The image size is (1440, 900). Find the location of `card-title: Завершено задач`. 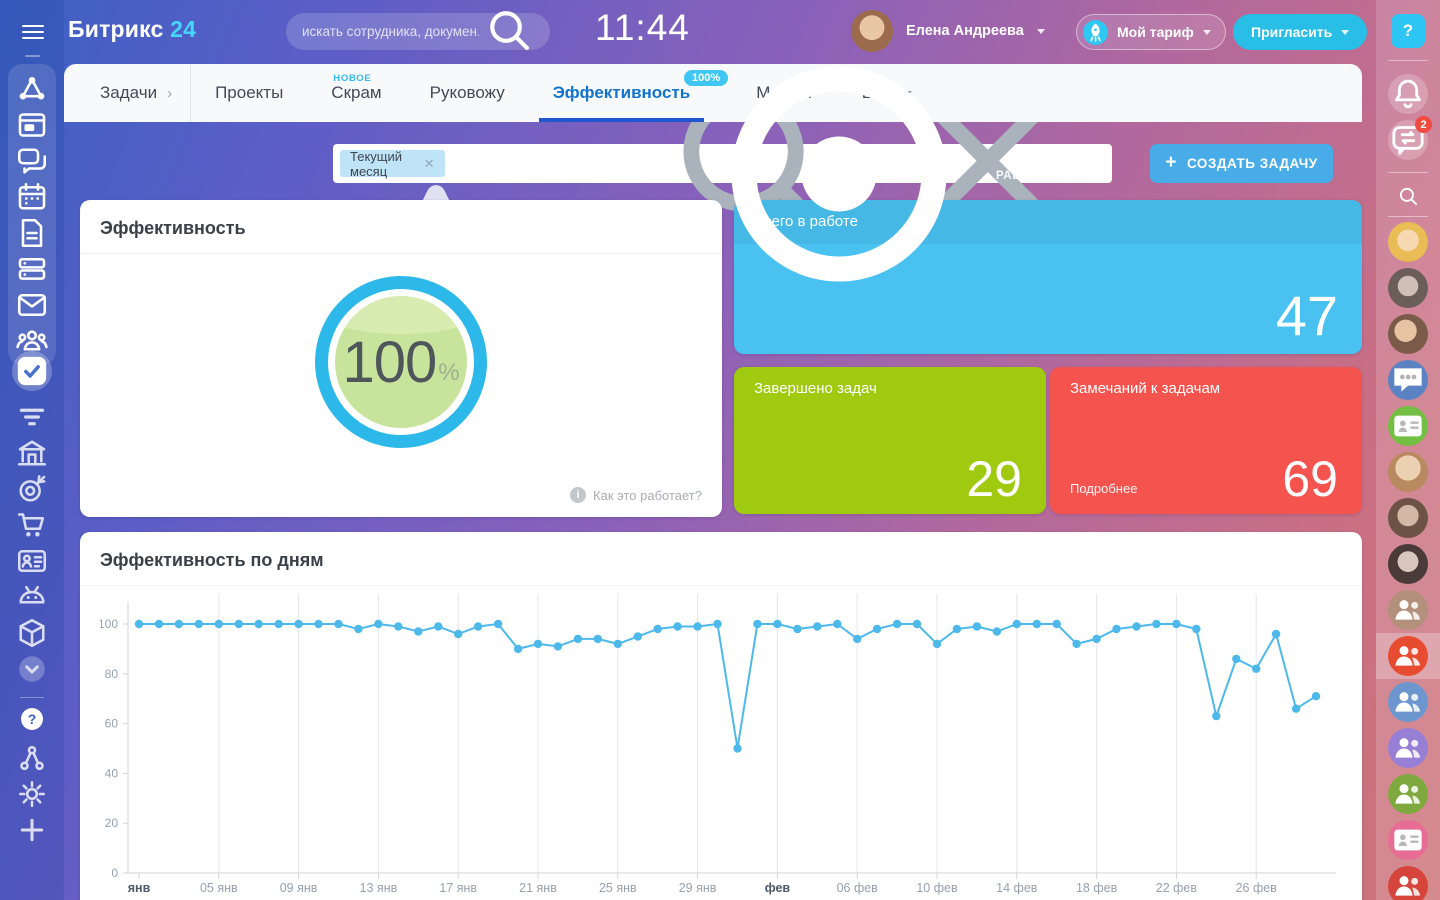

card-title: Завершено задач is located at coordinates (815, 388).